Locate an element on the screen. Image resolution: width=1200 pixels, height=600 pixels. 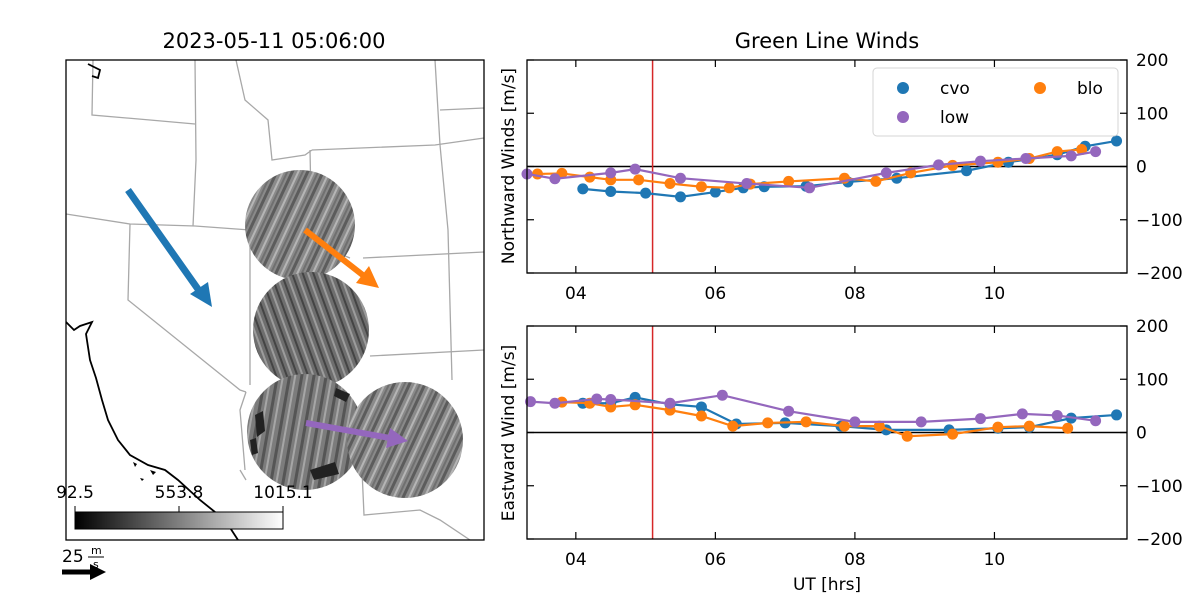
east-ytick-label: 0 is located at coordinates (1141, 434).